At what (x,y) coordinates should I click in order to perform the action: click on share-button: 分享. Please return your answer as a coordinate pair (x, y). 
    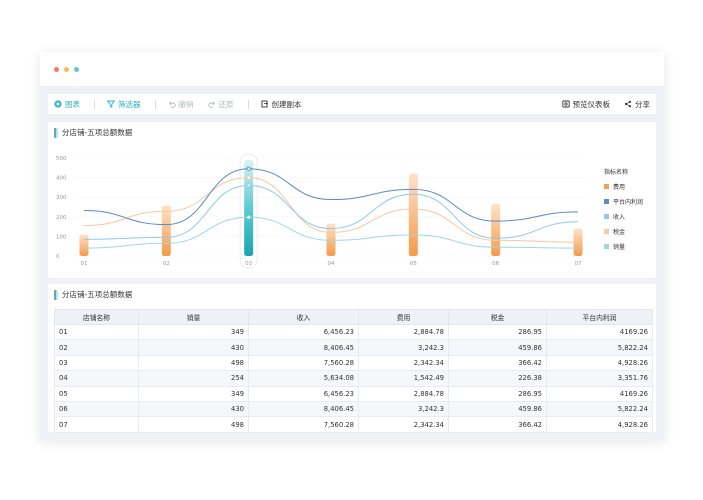
    Looking at the image, I should click on (637, 104).